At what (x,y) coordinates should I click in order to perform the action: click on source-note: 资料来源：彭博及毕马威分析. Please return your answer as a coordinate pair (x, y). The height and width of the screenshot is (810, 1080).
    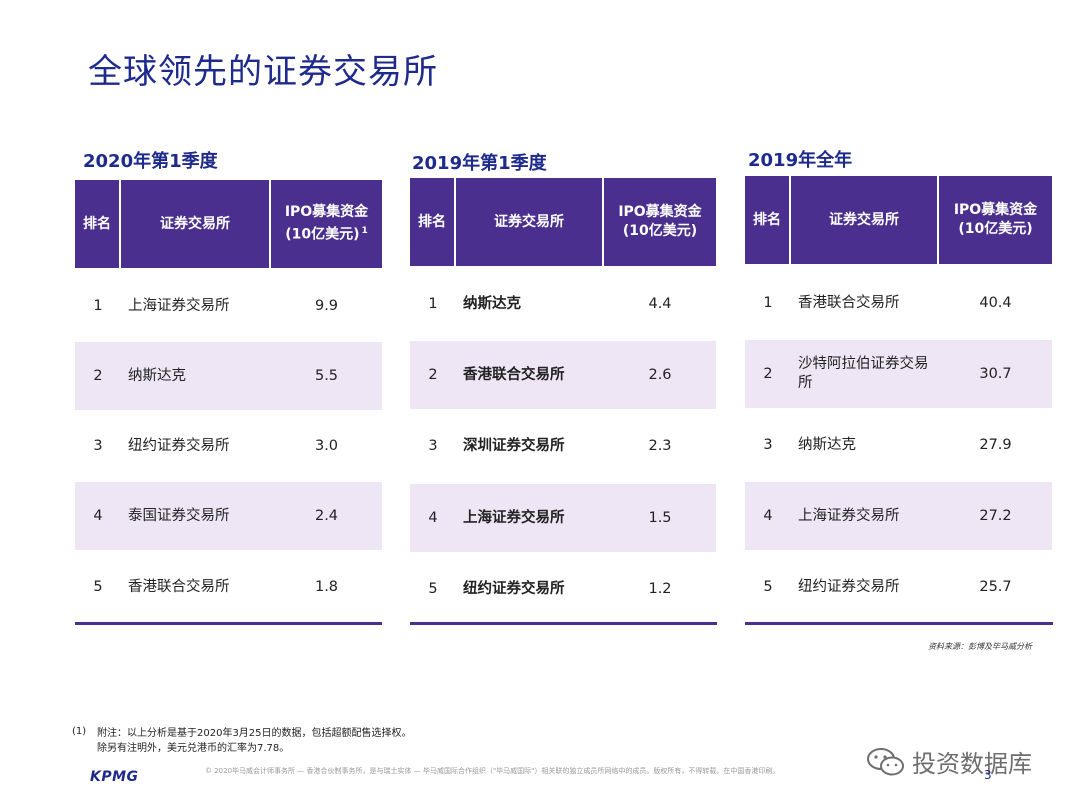
    Looking at the image, I should click on (980, 646).